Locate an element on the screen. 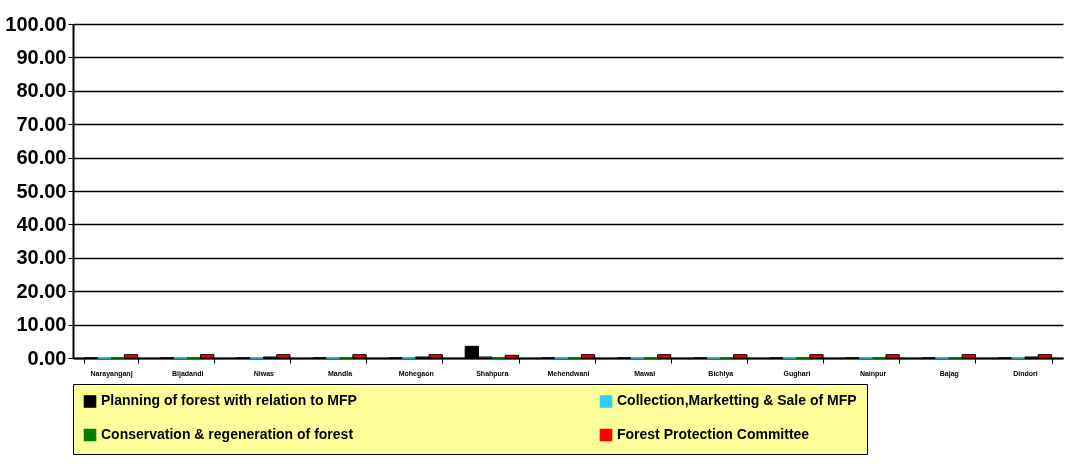 The image size is (1073, 464). legend-label: Forest Protection Committee is located at coordinates (713, 434).